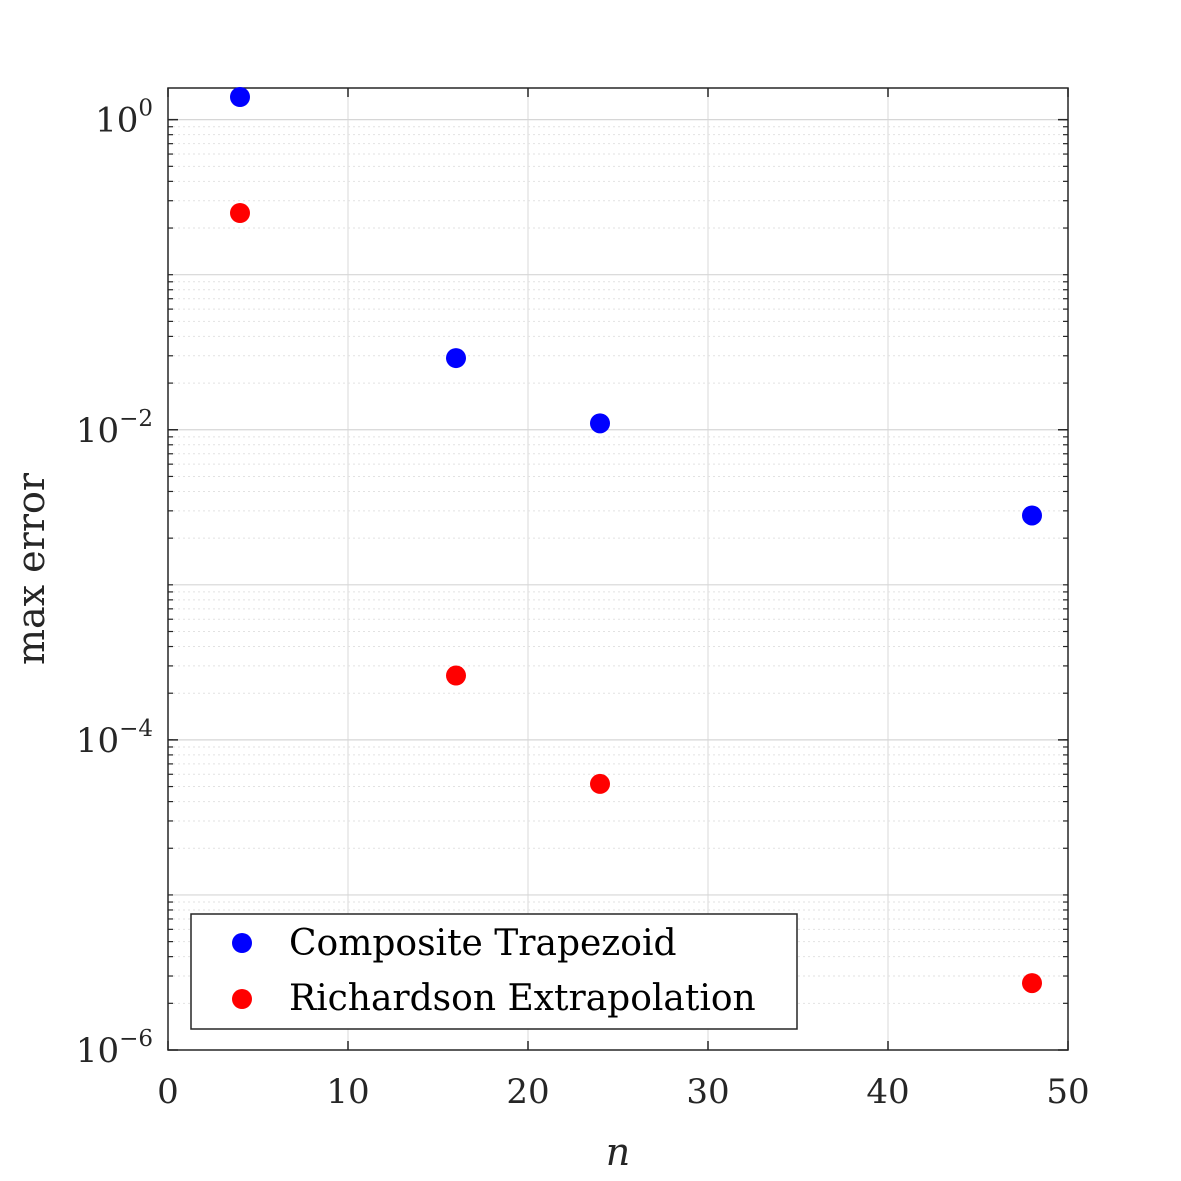 The height and width of the screenshot is (1181, 1181). What do you see at coordinates (114, 1048) in the screenshot?
I see `y-tick-label: 10⁻⁶` at bounding box center [114, 1048].